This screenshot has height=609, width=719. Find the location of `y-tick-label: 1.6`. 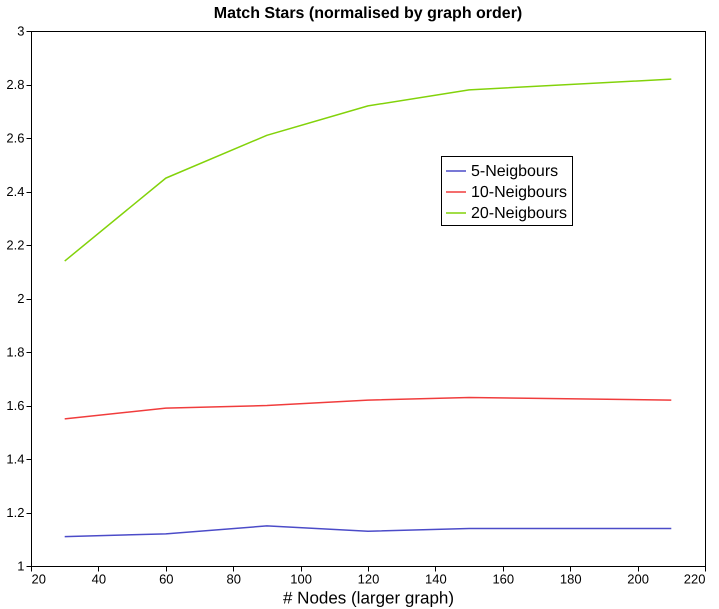

y-tick-label: 1.6 is located at coordinates (15, 405).